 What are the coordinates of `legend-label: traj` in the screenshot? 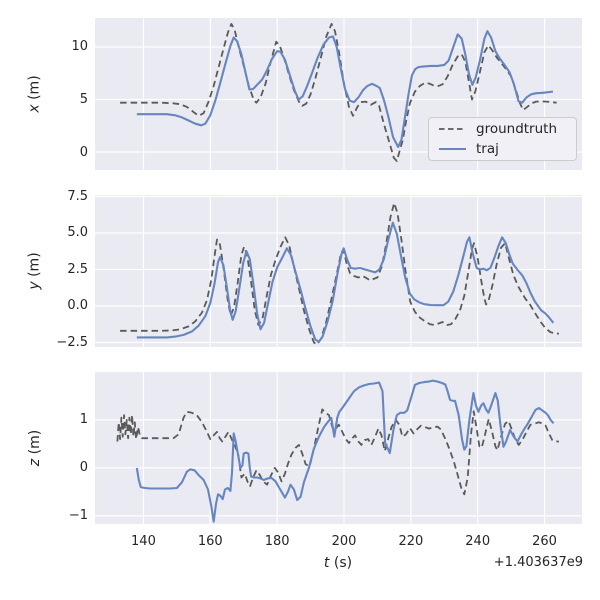 It's located at (487, 149).